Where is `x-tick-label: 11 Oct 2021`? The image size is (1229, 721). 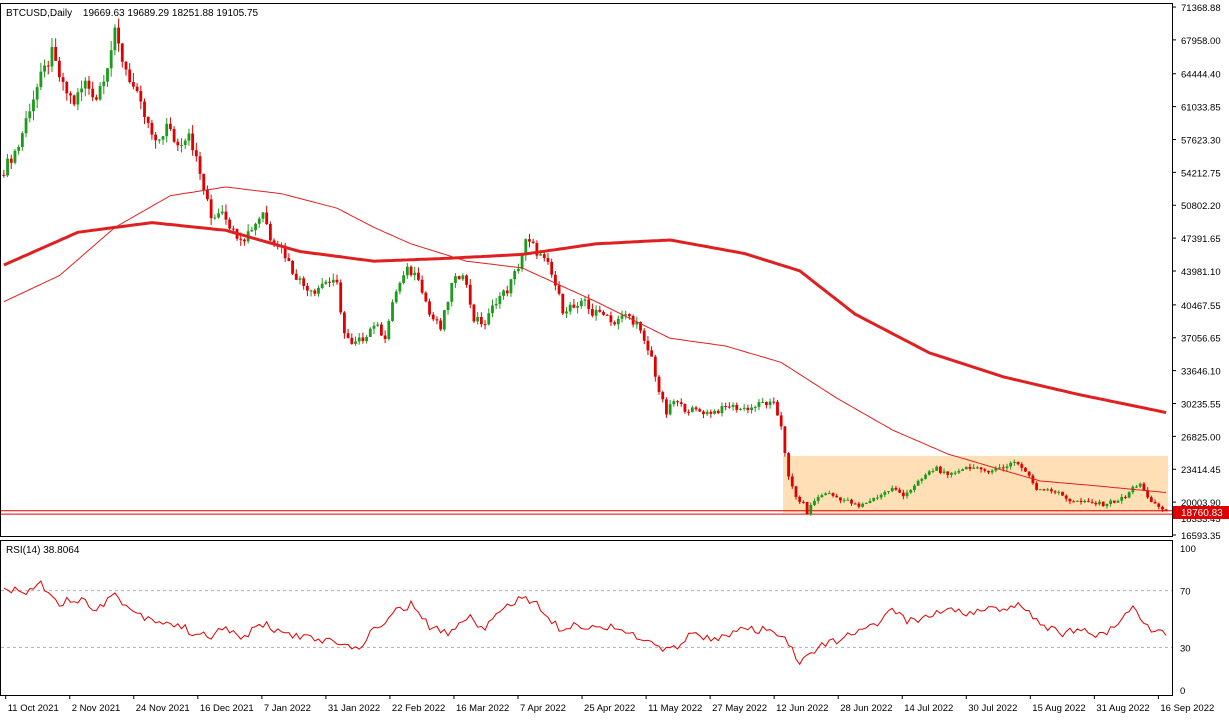 x-tick-label: 11 Oct 2021 is located at coordinates (33, 708).